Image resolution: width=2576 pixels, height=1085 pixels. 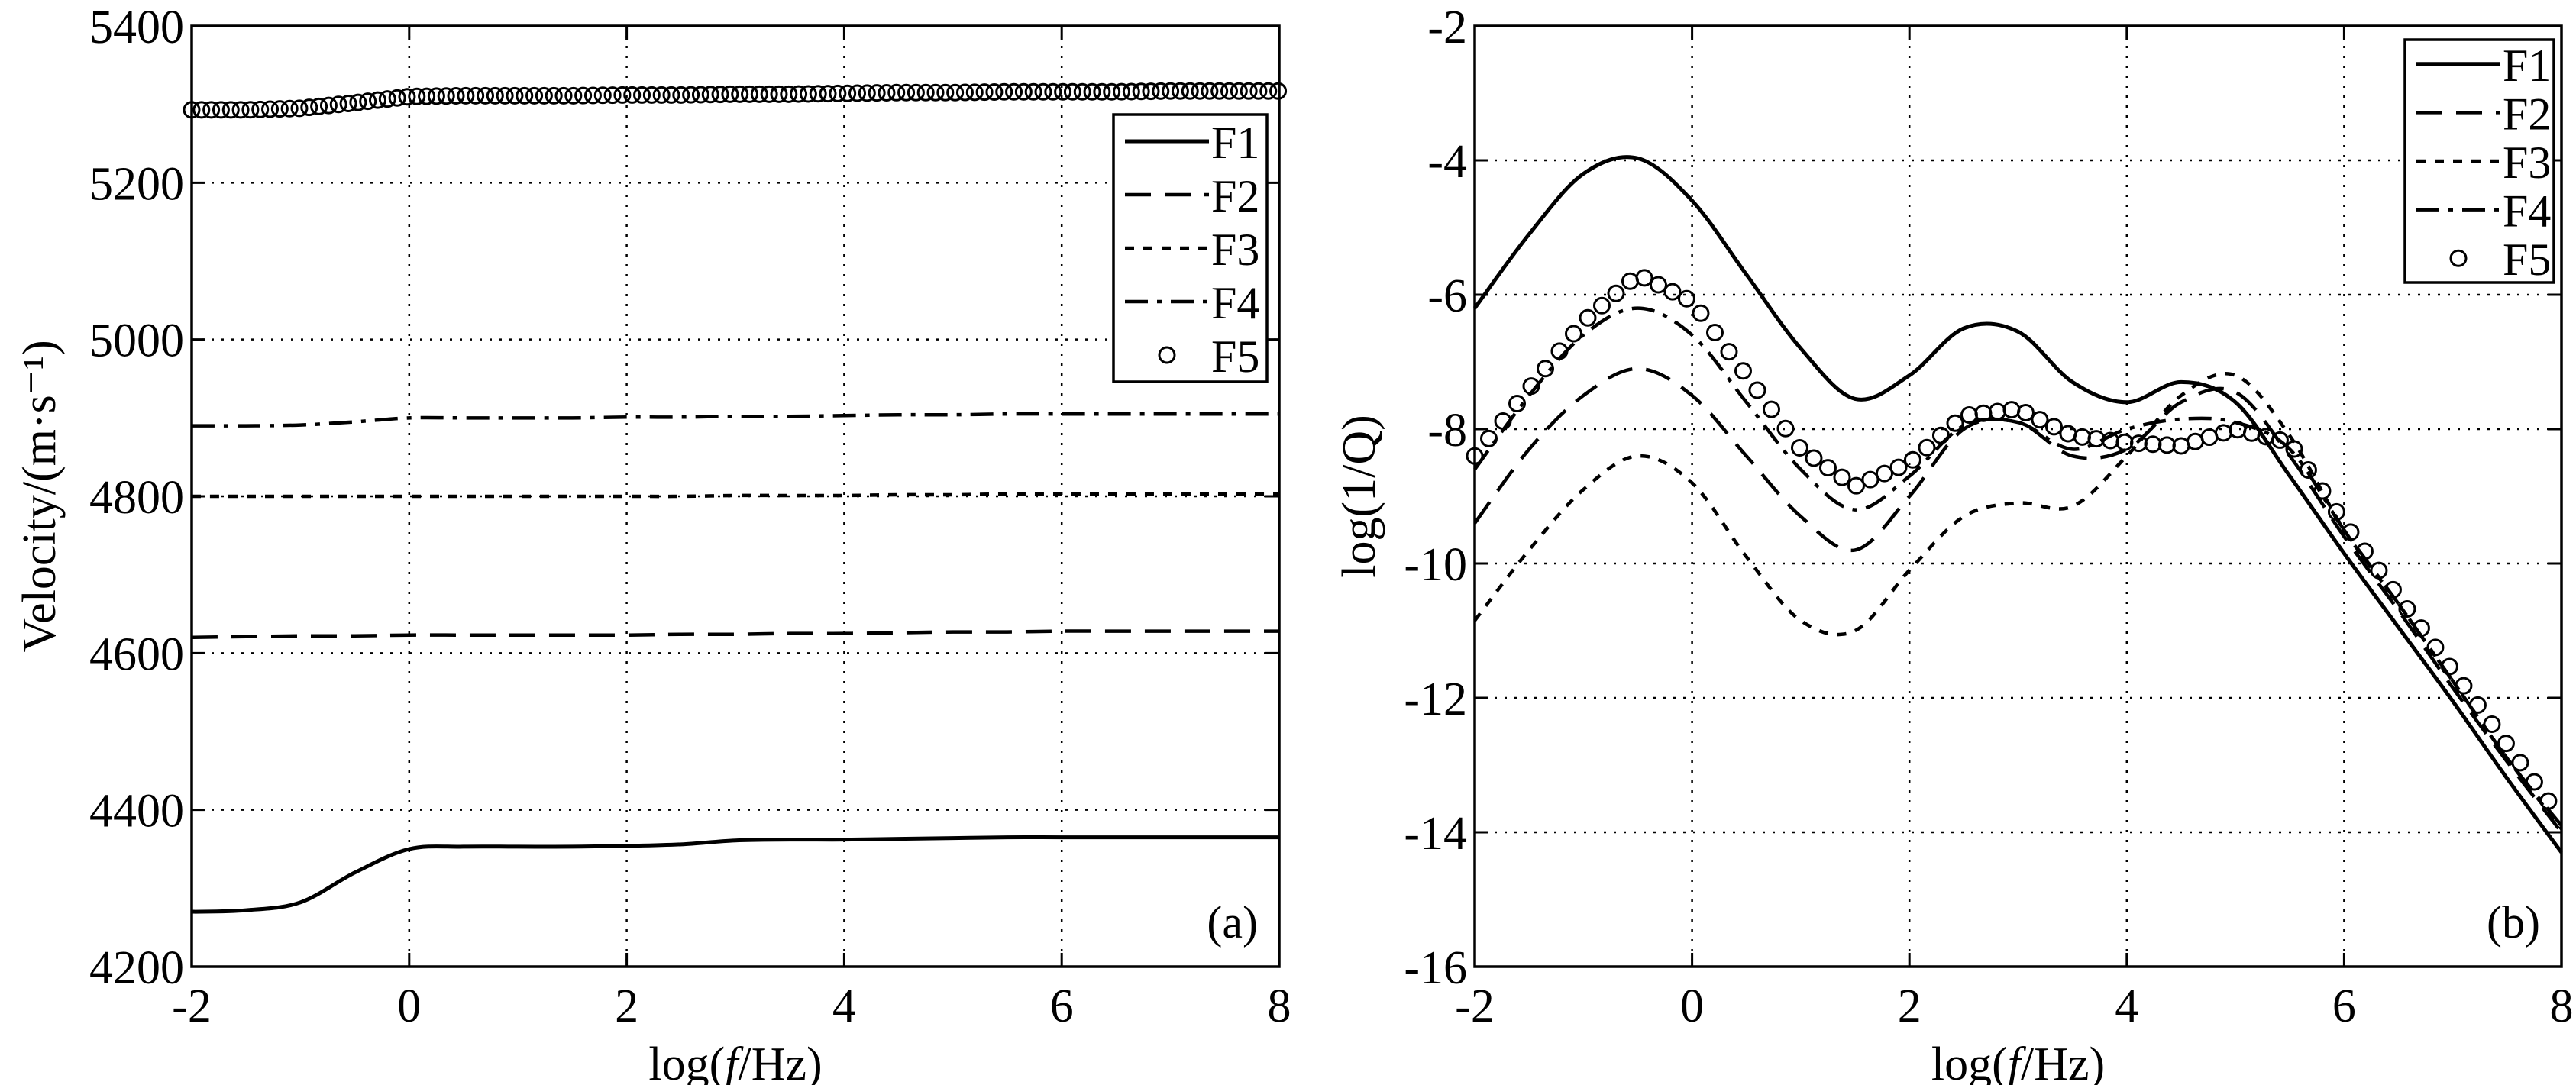 I want to click on panel-label: (a), so click(x=1232, y=922).